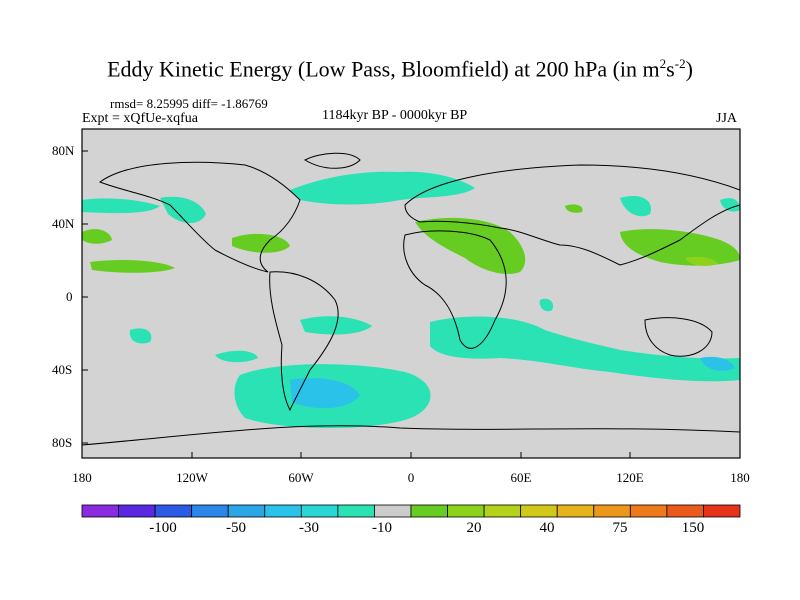  Describe the element at coordinates (727, 118) in the screenshot. I see `season-label: JJA` at that location.